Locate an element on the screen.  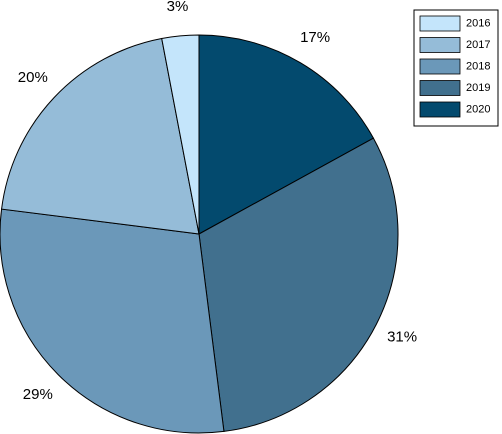
slice-label-2016: 3% is located at coordinates (178, 7).